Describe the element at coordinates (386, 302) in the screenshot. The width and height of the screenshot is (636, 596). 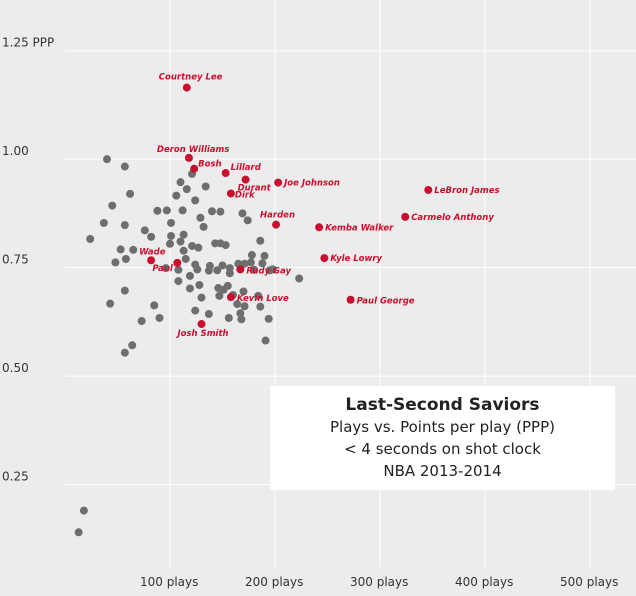
I see `player-label: Paul George` at that location.